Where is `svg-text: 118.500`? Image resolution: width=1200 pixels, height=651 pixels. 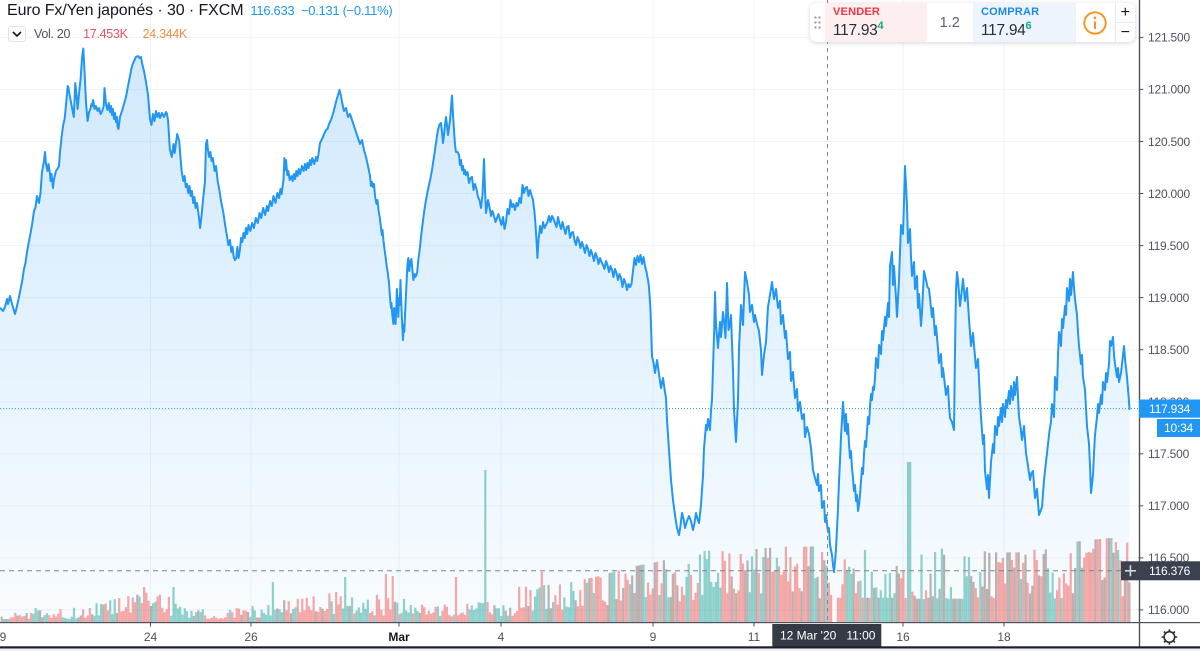
svg-text: 118.500 is located at coordinates (1169, 350).